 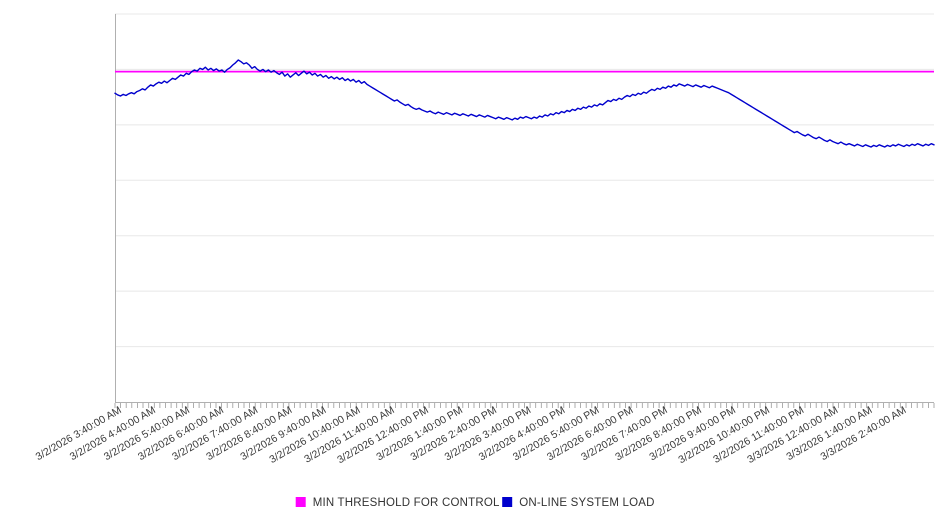 What do you see at coordinates (406, 503) in the screenshot?
I see `legend-label: MIN THRESHOLD FOR CONTROL` at bounding box center [406, 503].